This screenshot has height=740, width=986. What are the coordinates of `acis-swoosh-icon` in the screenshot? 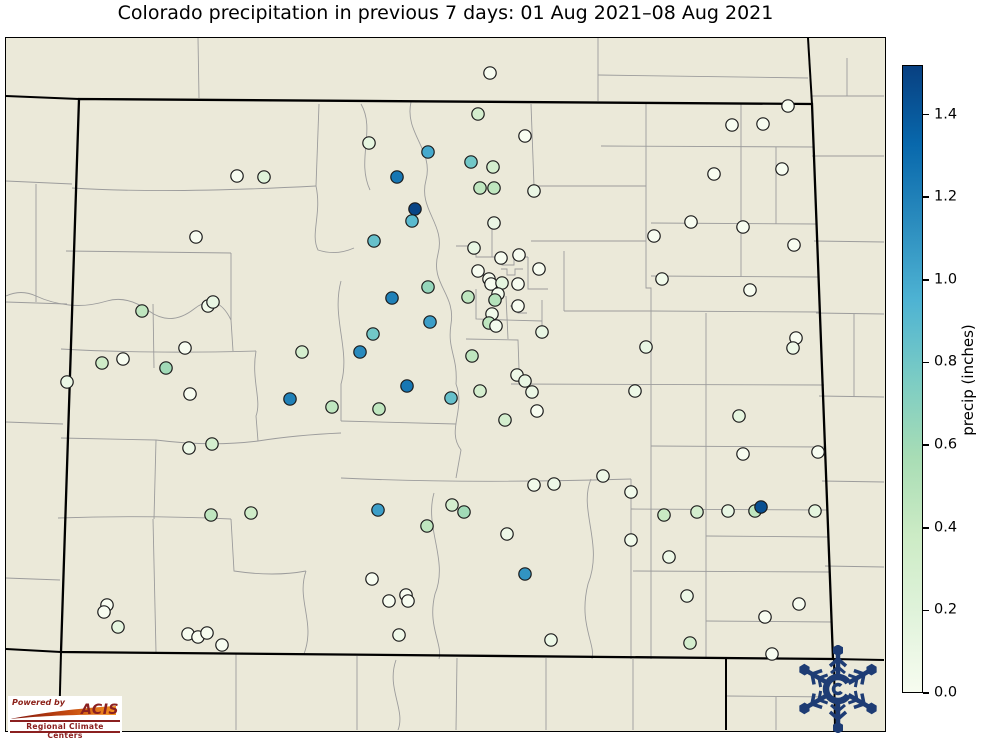 It's located at (63, 712).